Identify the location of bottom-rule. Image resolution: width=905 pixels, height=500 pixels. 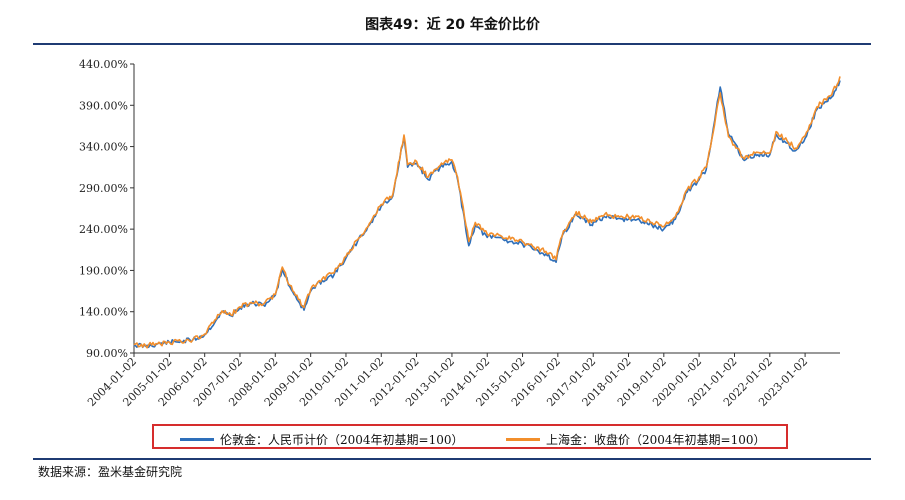
(452, 459).